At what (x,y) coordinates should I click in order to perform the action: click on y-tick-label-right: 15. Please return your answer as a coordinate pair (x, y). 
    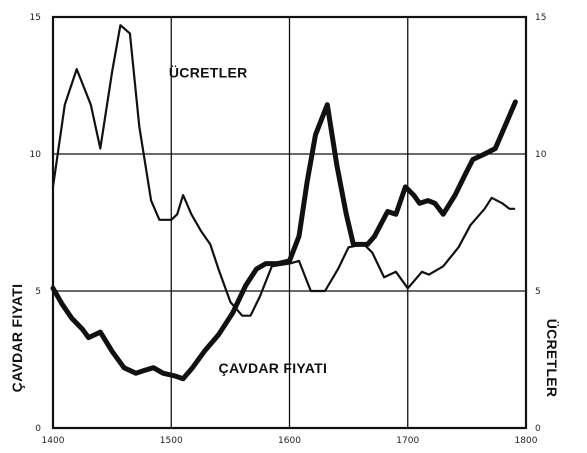
    Looking at the image, I should click on (540, 18).